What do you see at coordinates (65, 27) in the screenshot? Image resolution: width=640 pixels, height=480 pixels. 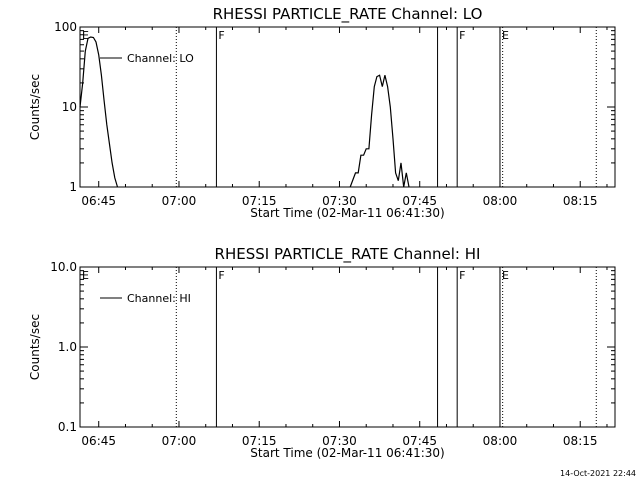 I see `y-tick-label: 100` at bounding box center [65, 27].